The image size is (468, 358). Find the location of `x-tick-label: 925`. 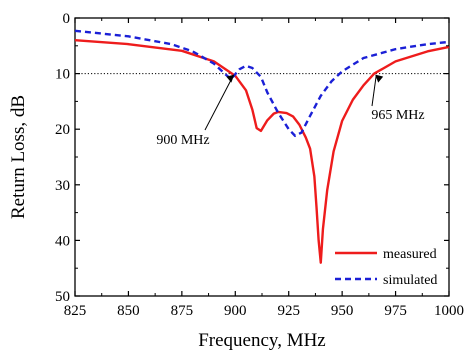

x-tick-label: 925 is located at coordinates (288, 311).